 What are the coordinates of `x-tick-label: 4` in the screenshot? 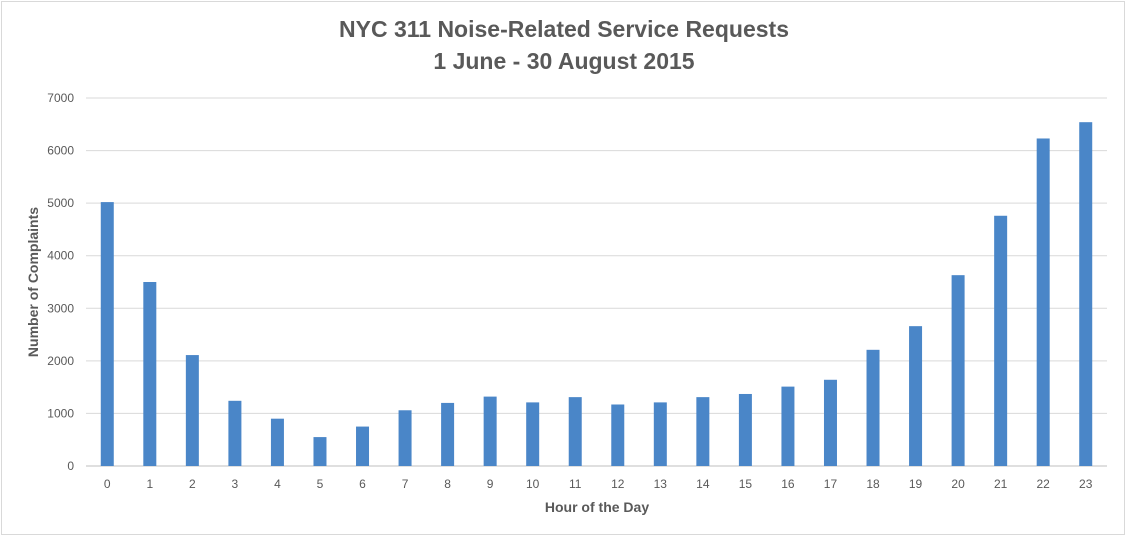 It's located at (277, 484).